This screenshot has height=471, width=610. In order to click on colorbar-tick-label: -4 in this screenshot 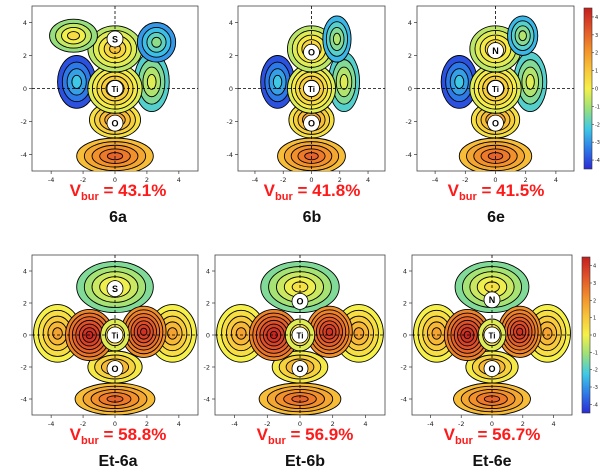, I will do `click(595, 405)`.